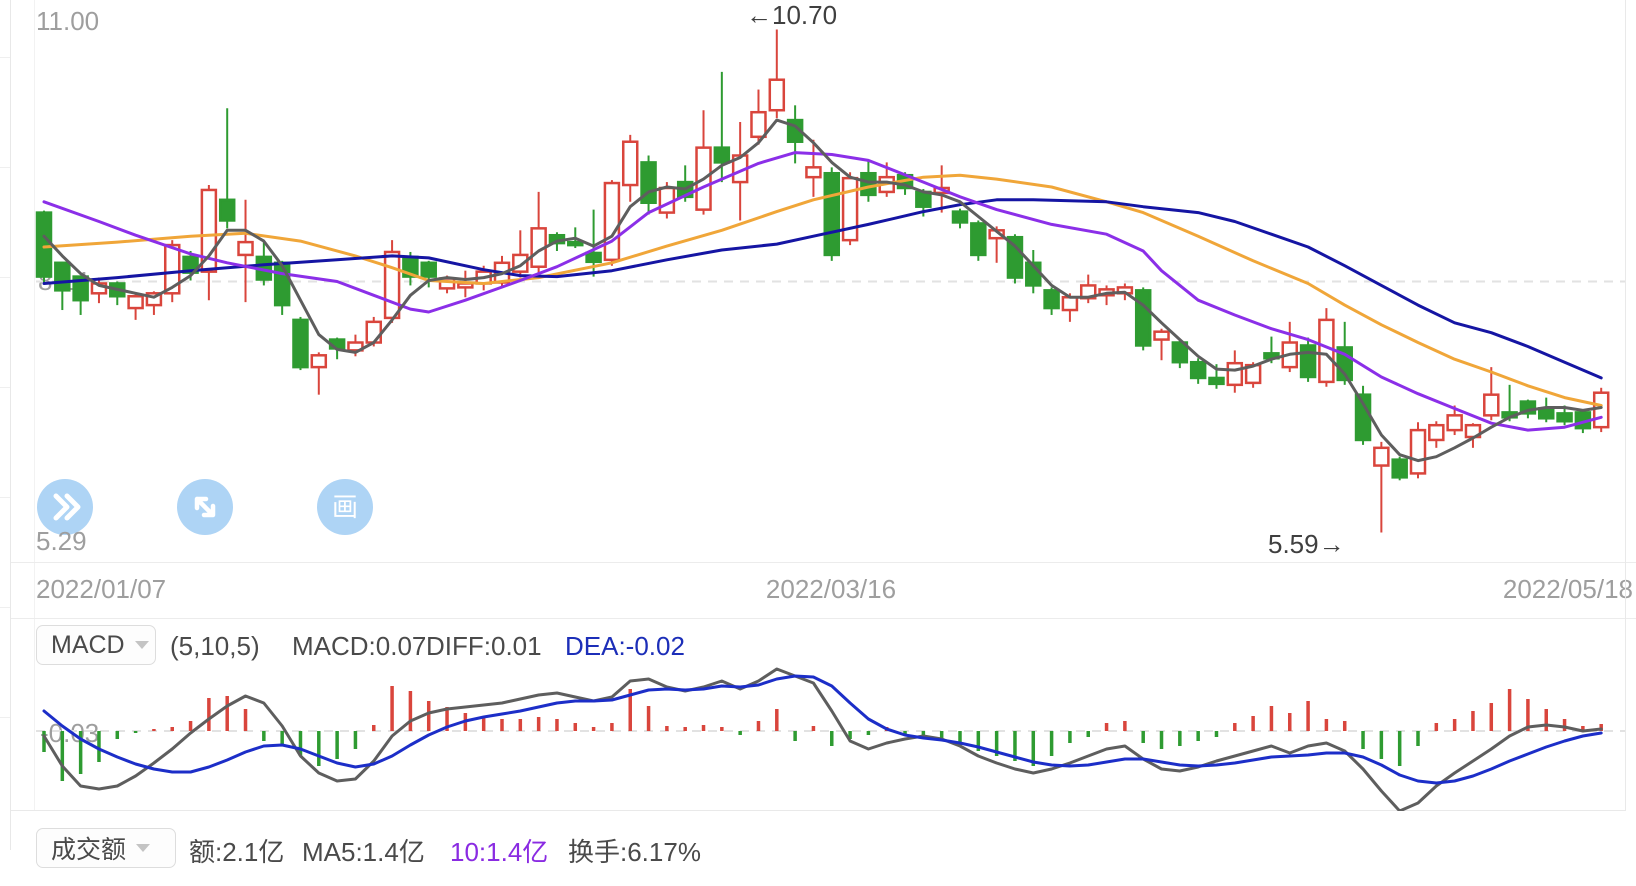 This screenshot has height=886, width=1636. What do you see at coordinates (1306, 544) in the screenshot?
I see `low-price-annotation: 5.59→` at bounding box center [1306, 544].